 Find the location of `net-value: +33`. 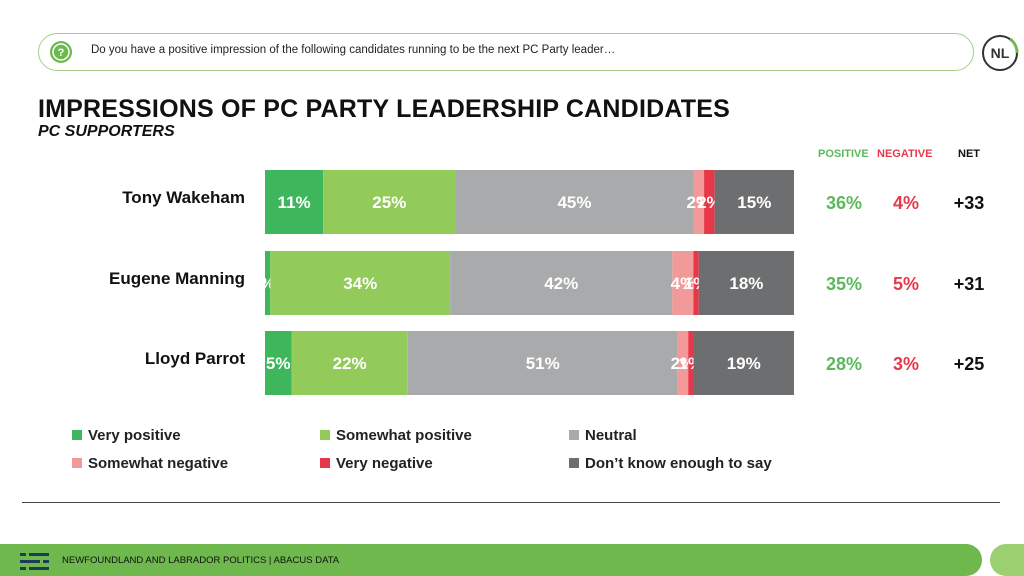

net-value: +33 is located at coordinates (969, 203).